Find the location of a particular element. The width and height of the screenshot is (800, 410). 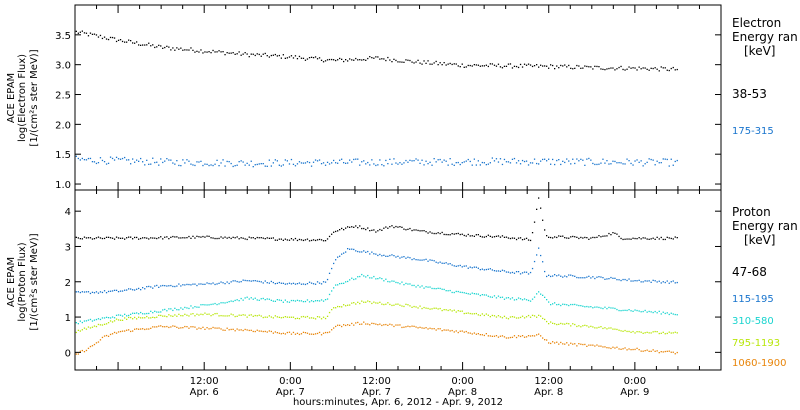

proton-legend-series-4: 795-1193 is located at coordinates (756, 343).